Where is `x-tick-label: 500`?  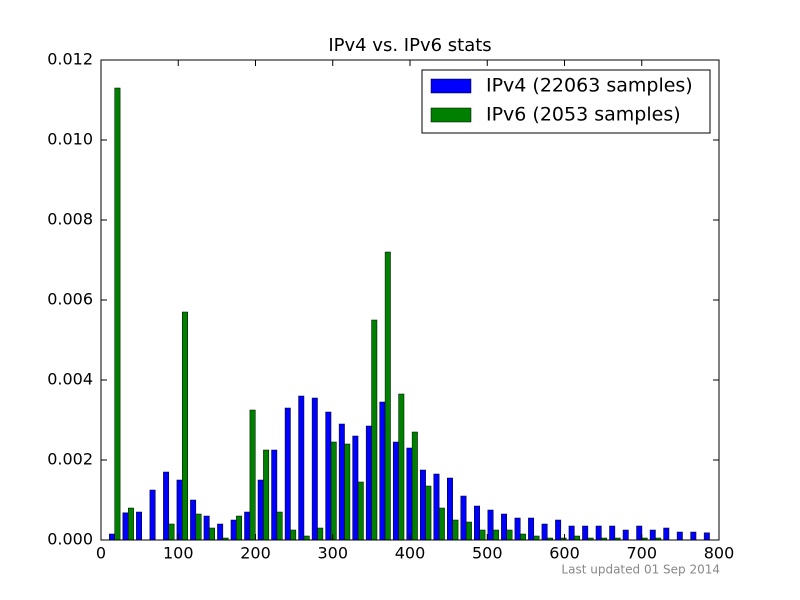
x-tick-label: 500 is located at coordinates (487, 553).